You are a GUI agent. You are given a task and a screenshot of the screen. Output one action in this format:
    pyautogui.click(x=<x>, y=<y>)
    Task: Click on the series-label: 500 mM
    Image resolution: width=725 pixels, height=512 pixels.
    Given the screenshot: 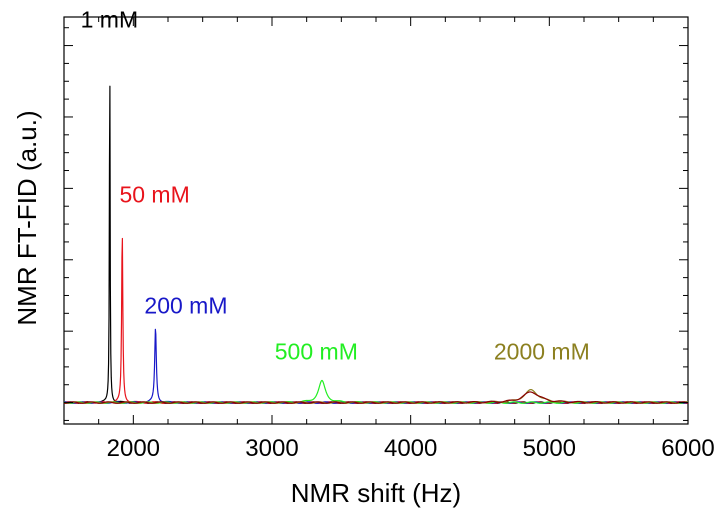 What is the action you would take?
    pyautogui.click(x=316, y=352)
    